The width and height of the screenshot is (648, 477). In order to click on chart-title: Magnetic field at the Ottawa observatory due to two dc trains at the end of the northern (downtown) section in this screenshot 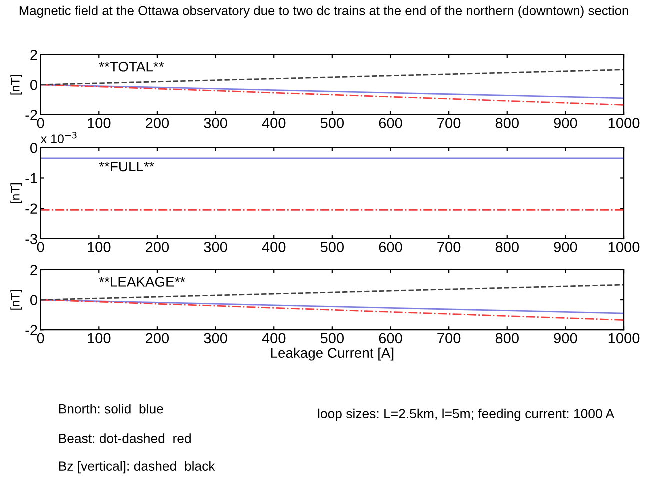, I will do `click(324, 12)`.